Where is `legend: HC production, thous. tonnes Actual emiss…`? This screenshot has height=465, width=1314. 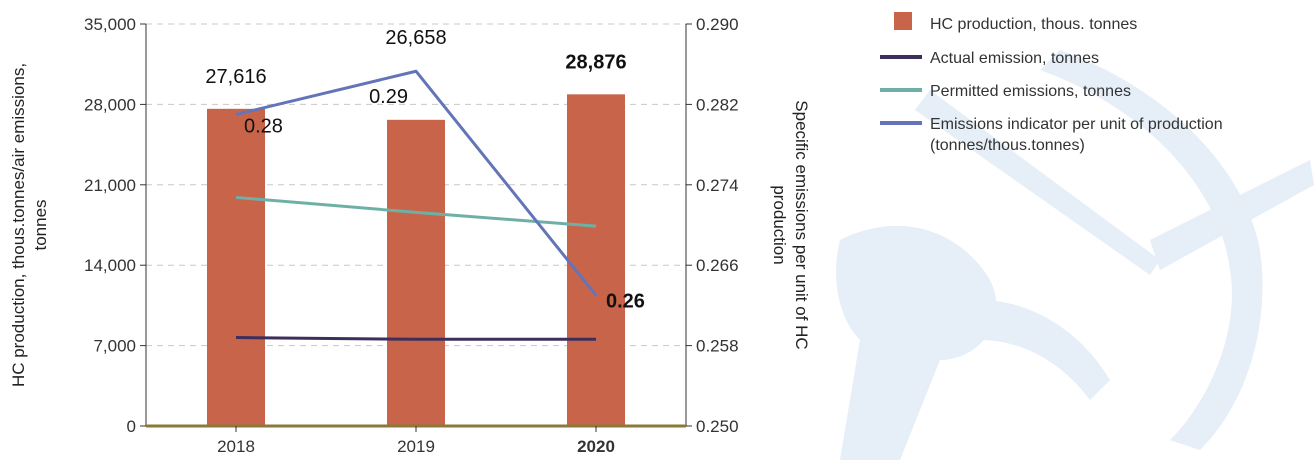
legend: HC production, thous. tonnes Actual emiss… is located at coordinates (1051, 83).